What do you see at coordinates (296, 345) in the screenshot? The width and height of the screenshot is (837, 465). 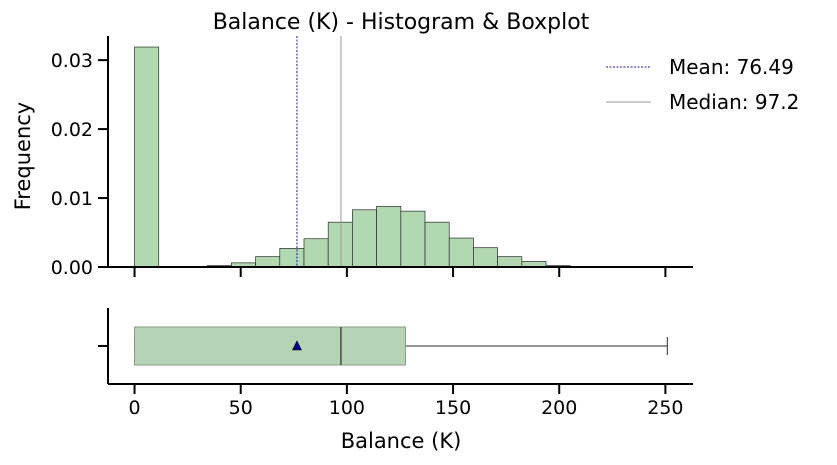 I see `boxplot-mean-marker` at bounding box center [296, 345].